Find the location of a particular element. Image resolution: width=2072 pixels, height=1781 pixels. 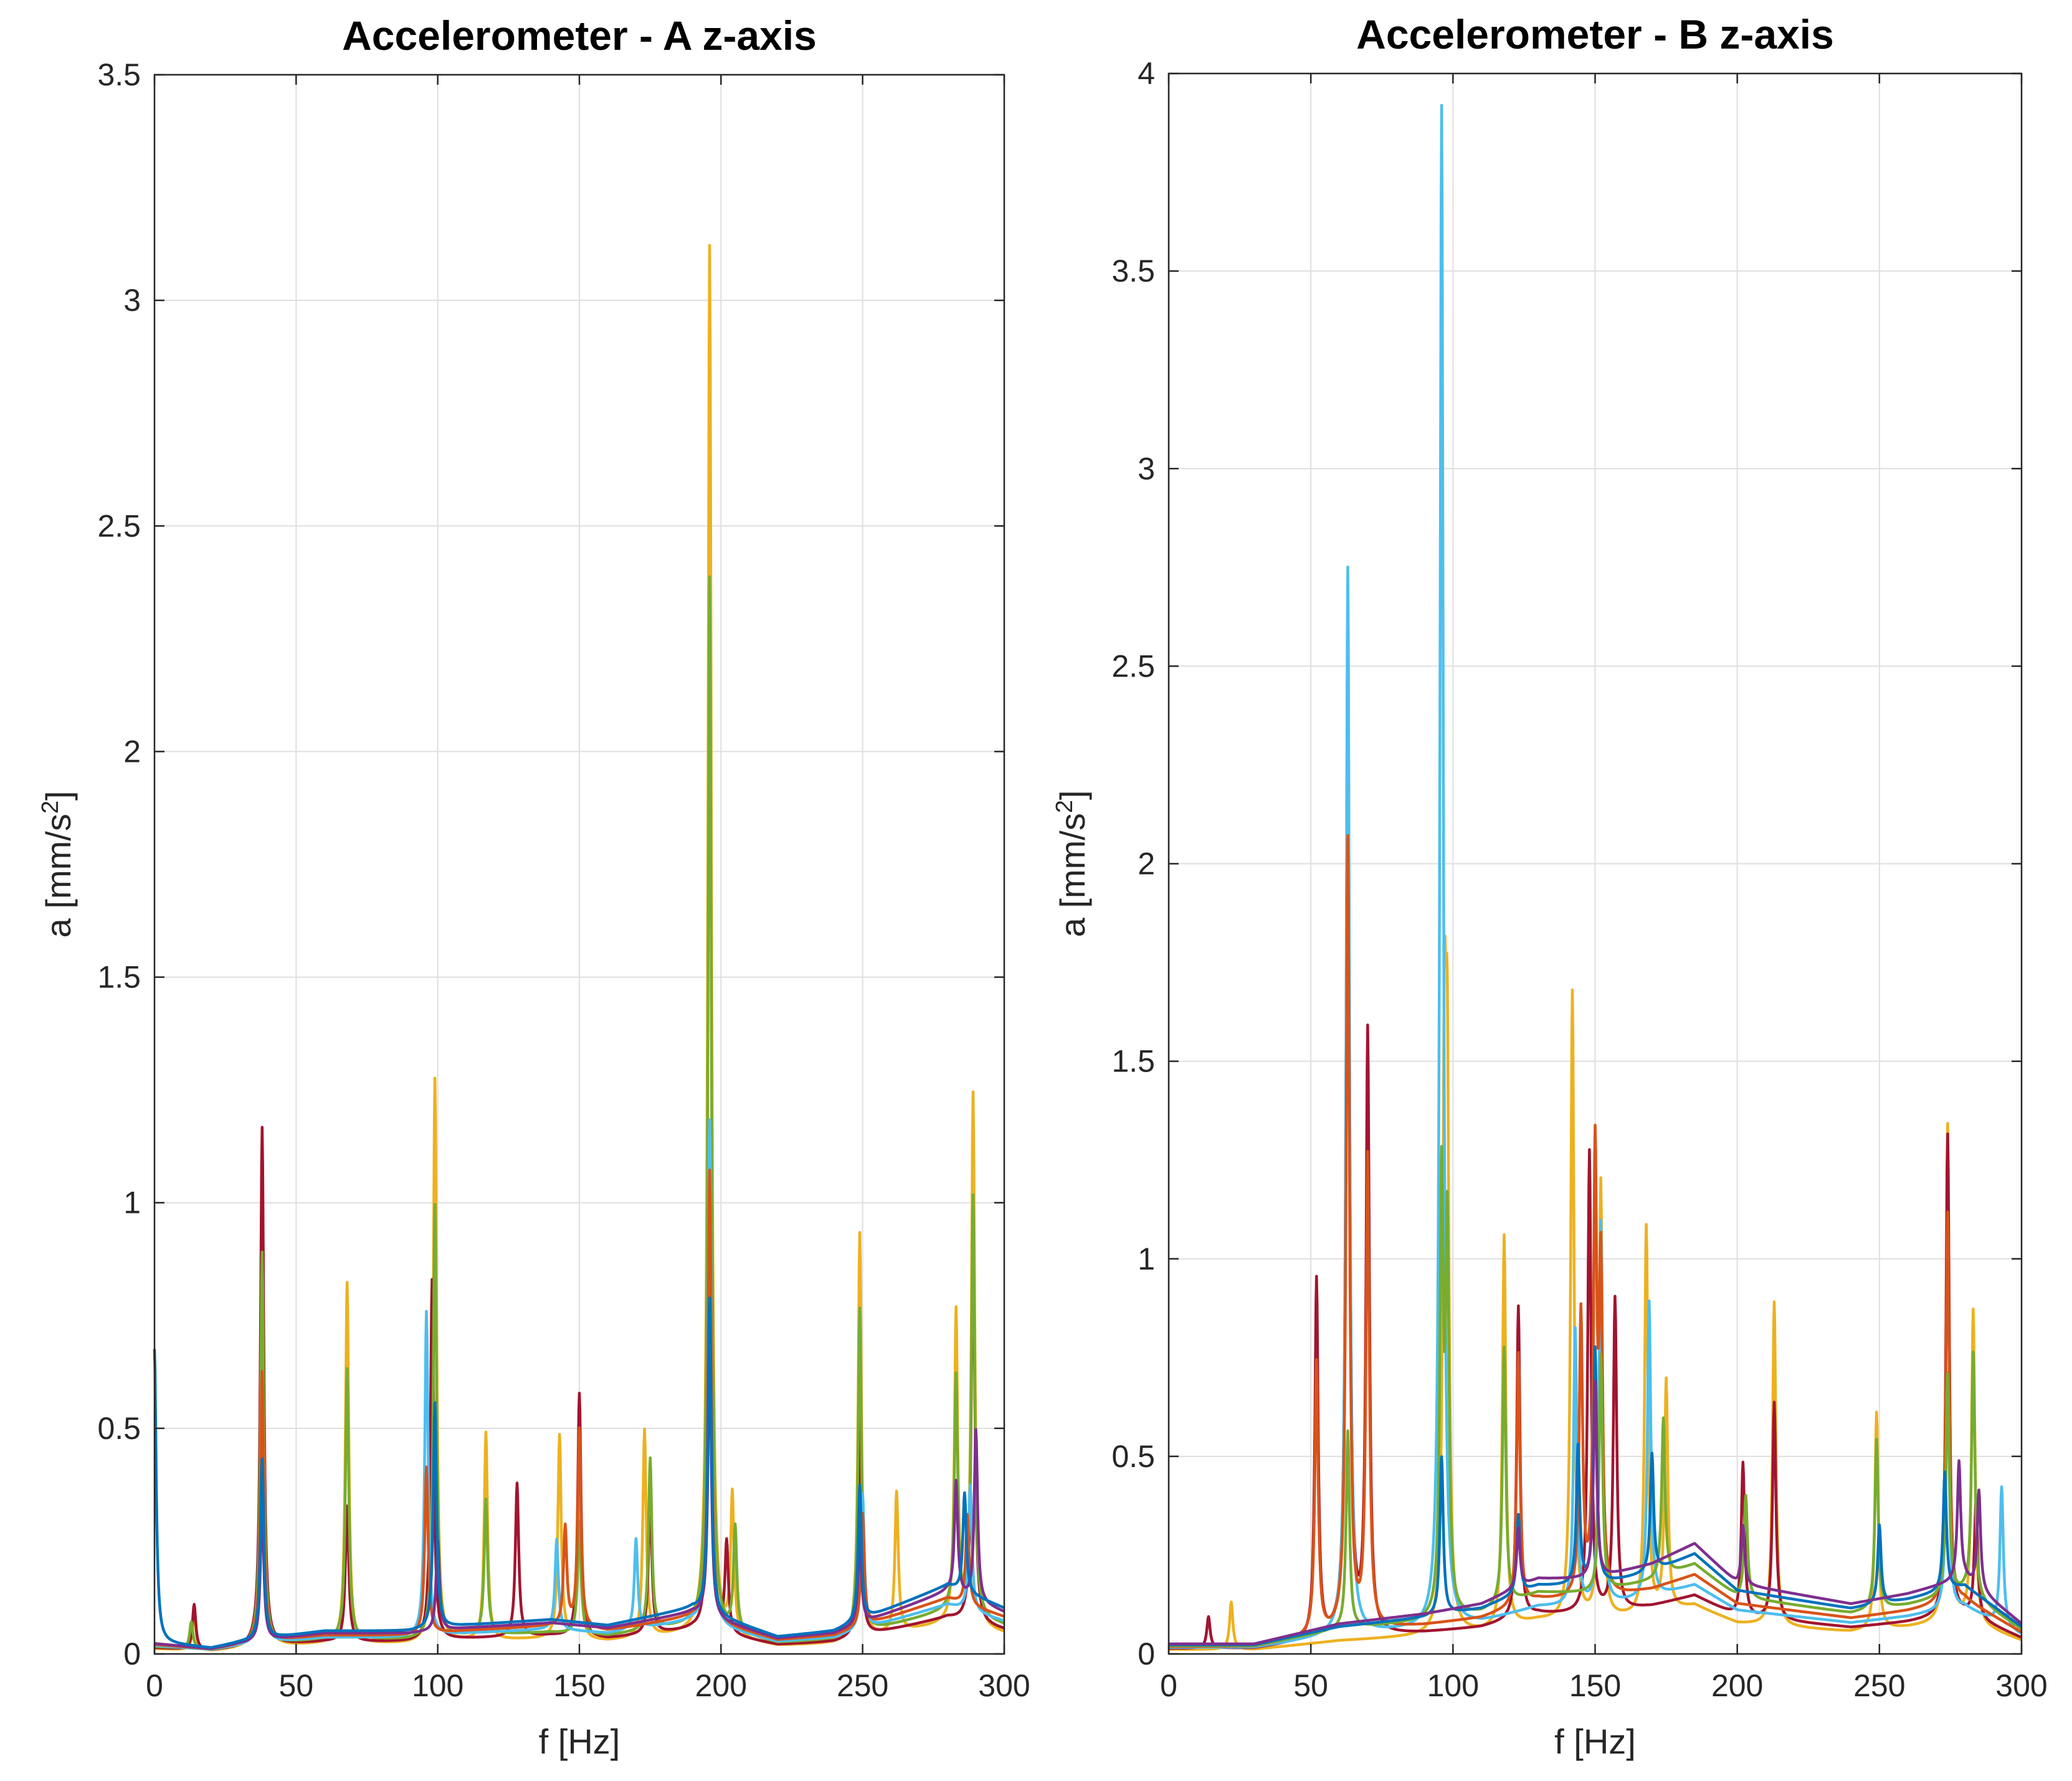

panel-a-y-label-end: ] is located at coordinates (58, 796).